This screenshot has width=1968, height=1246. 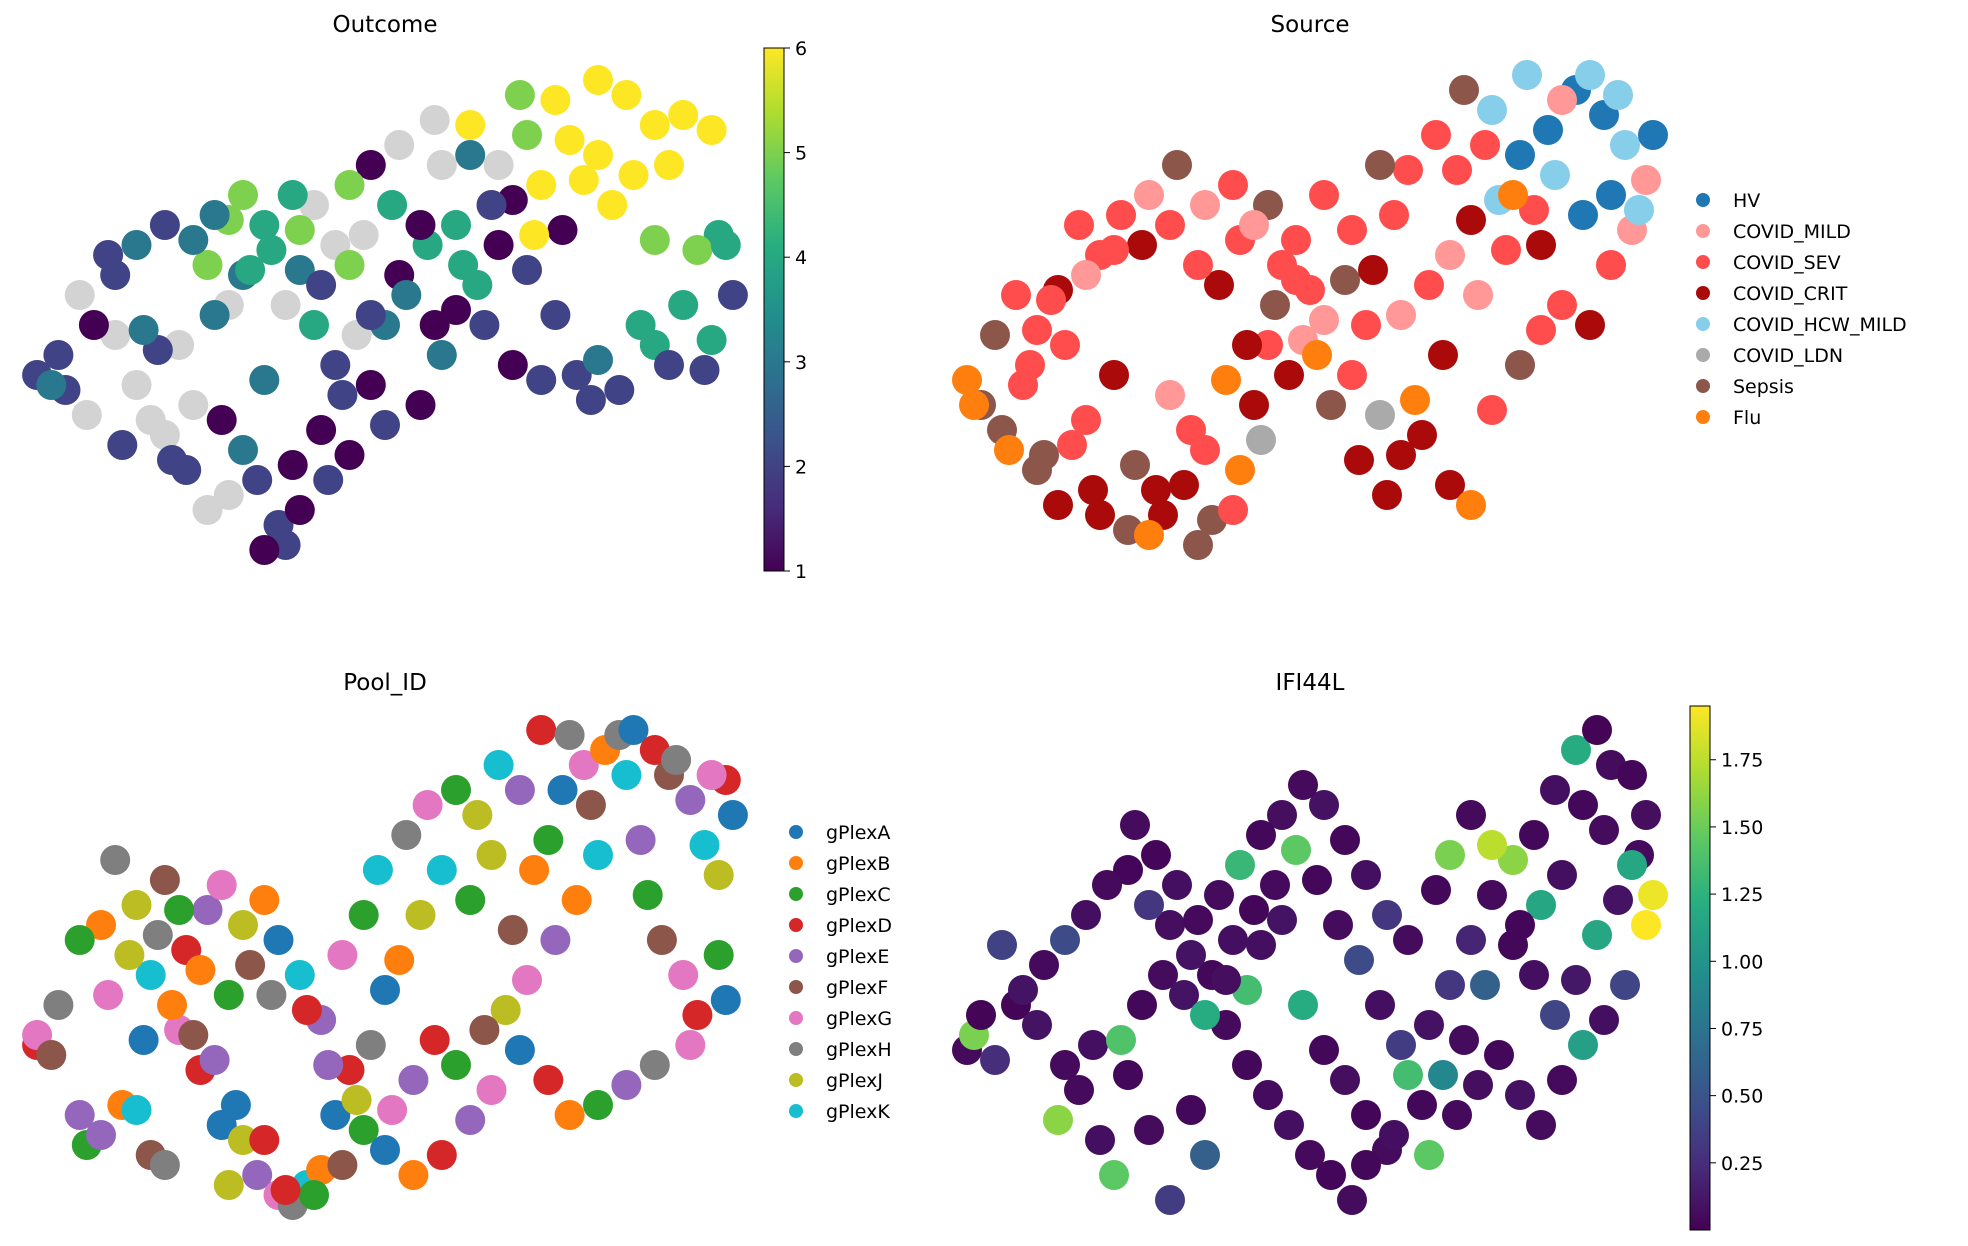 What do you see at coordinates (385, 967) in the screenshot?
I see `panel-pool-id-points` at bounding box center [385, 967].